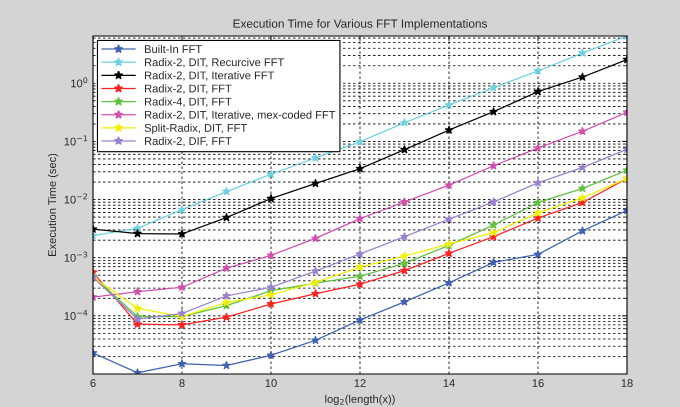 This screenshot has height=407, width=680. What do you see at coordinates (76, 257) in the screenshot?
I see `y-tick-label: 10$^{−3}$` at bounding box center [76, 257].